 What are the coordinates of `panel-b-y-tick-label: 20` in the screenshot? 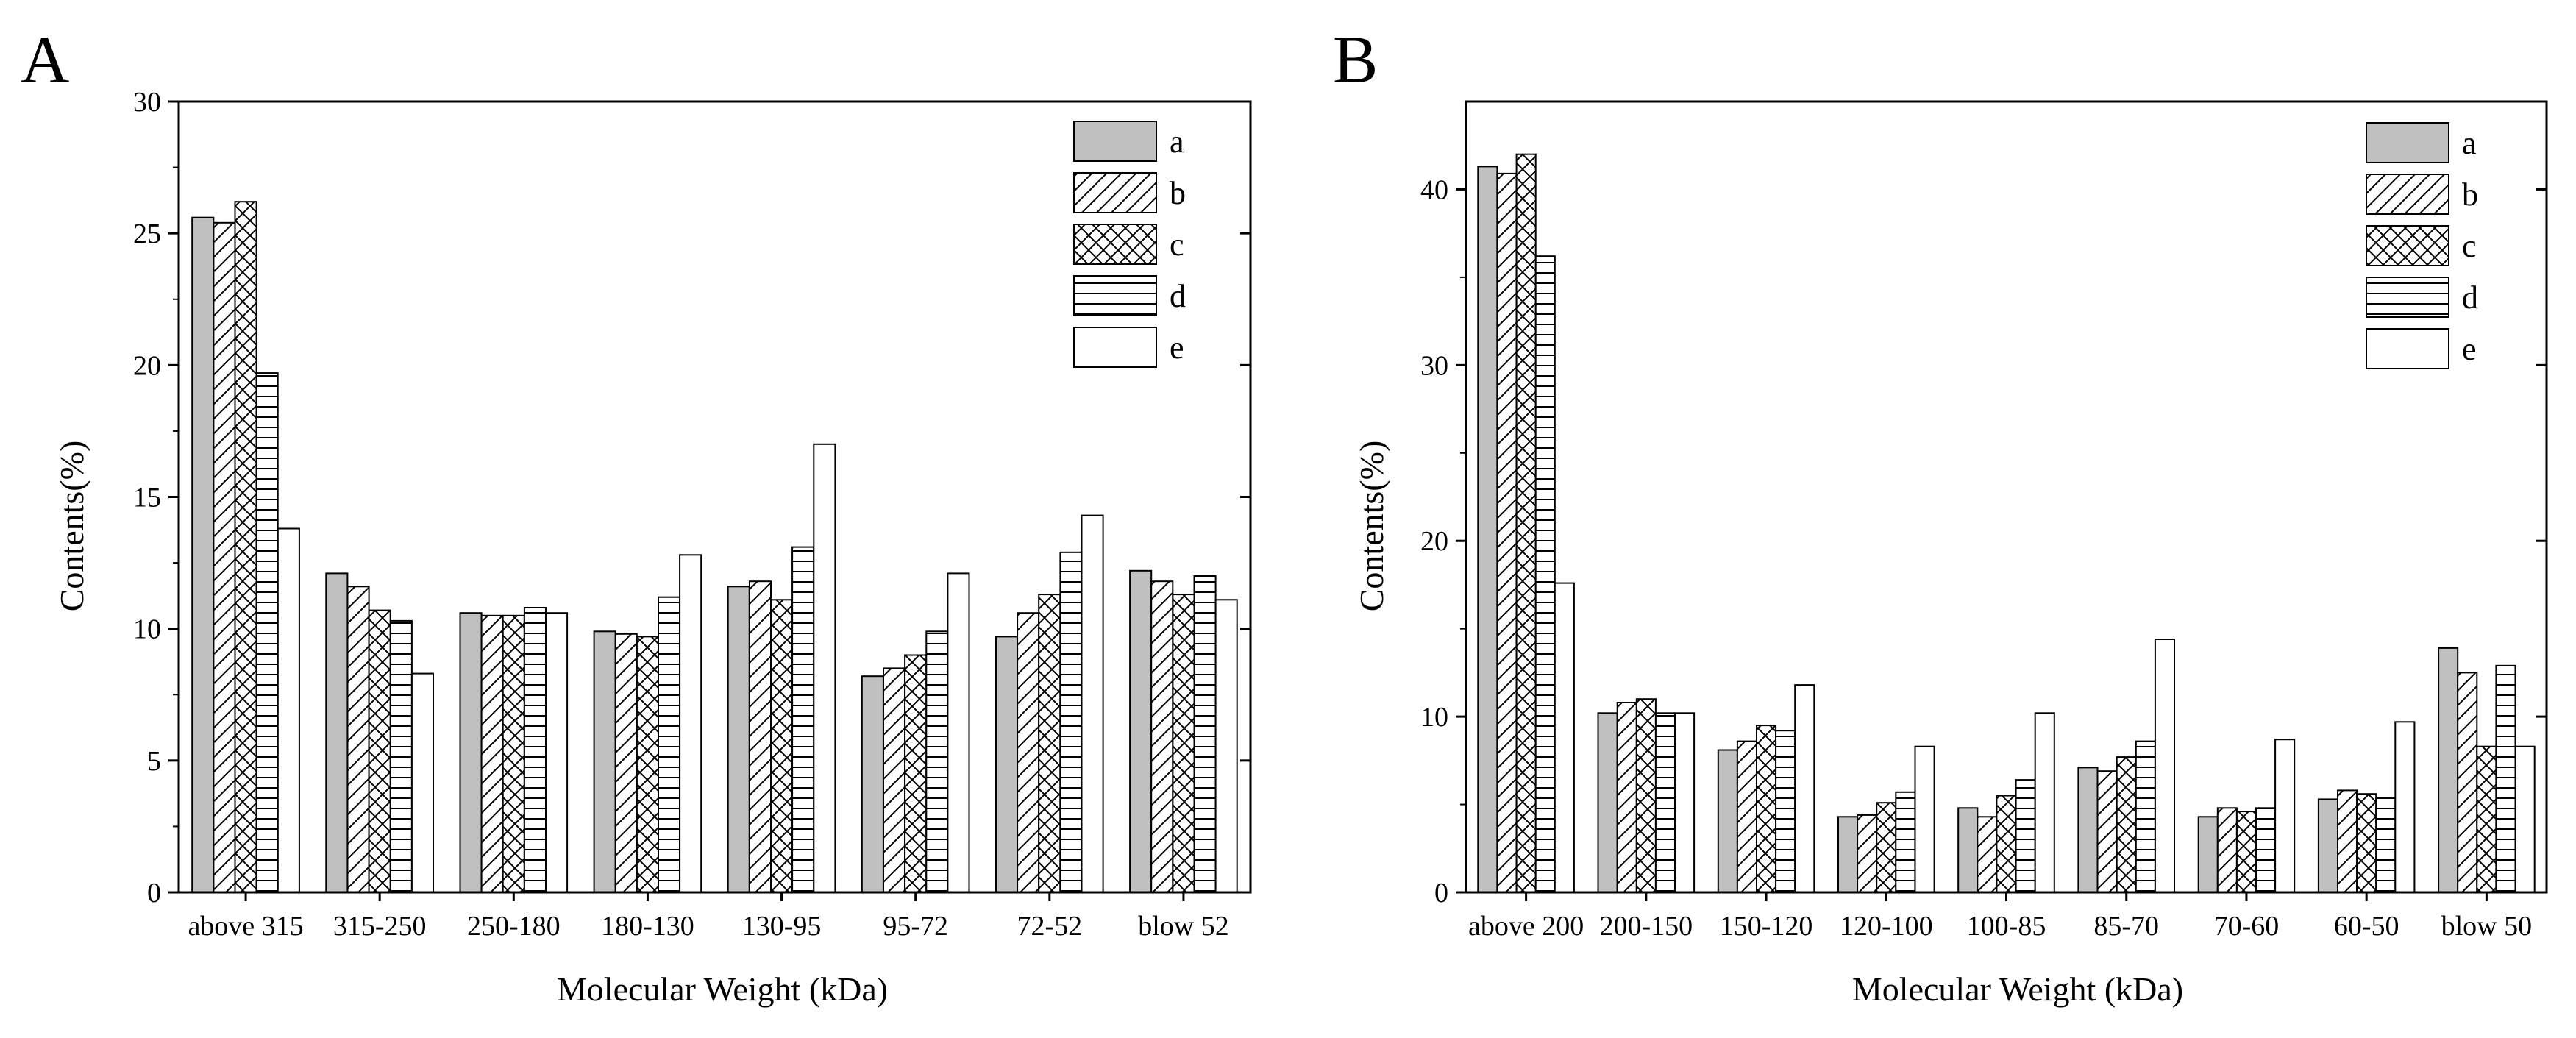 It's located at (1434, 541).